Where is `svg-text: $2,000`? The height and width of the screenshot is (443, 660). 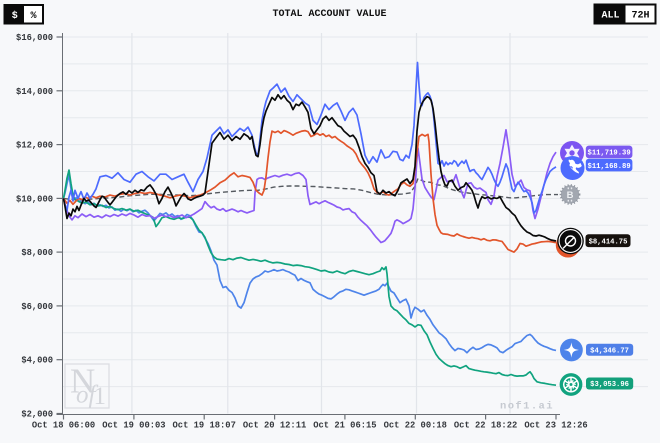 svg-text: $2,000 is located at coordinates (37, 415).